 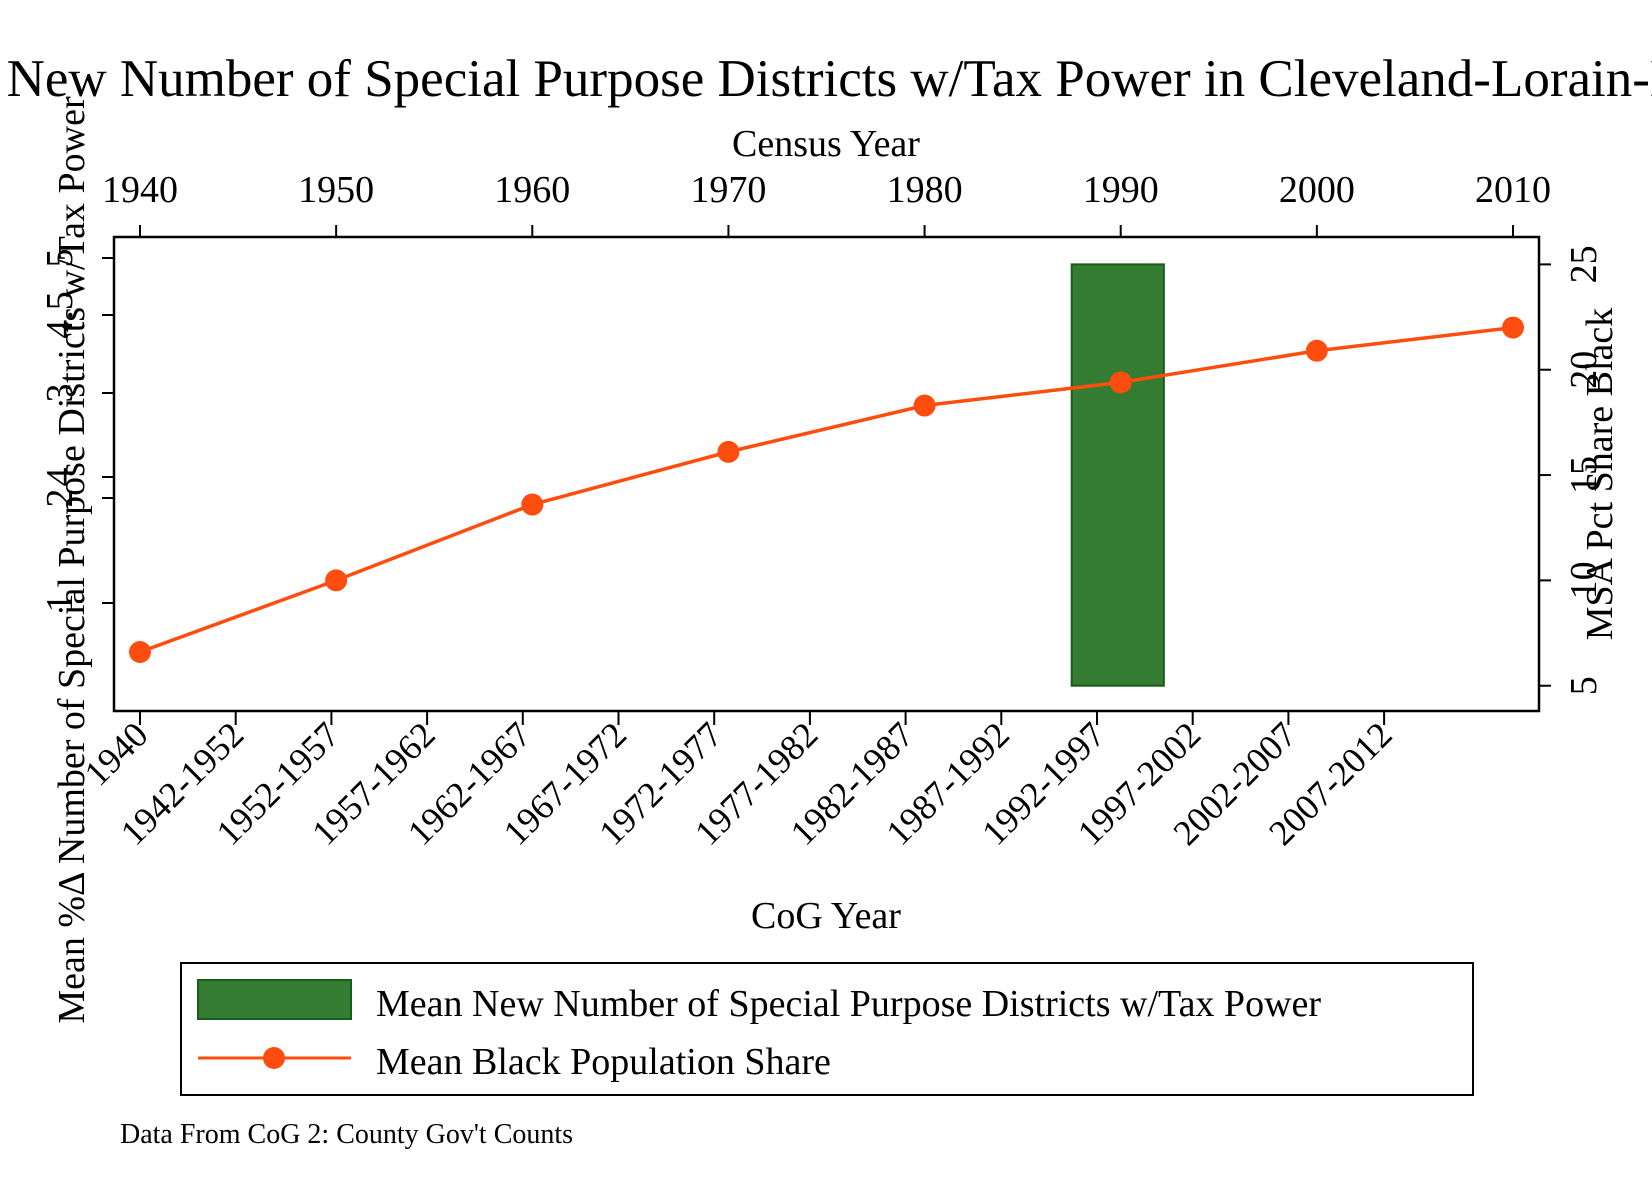 What do you see at coordinates (76, 431) in the screenshot?
I see `left-axis: 1 2 3 4 4.5 5` at bounding box center [76, 431].